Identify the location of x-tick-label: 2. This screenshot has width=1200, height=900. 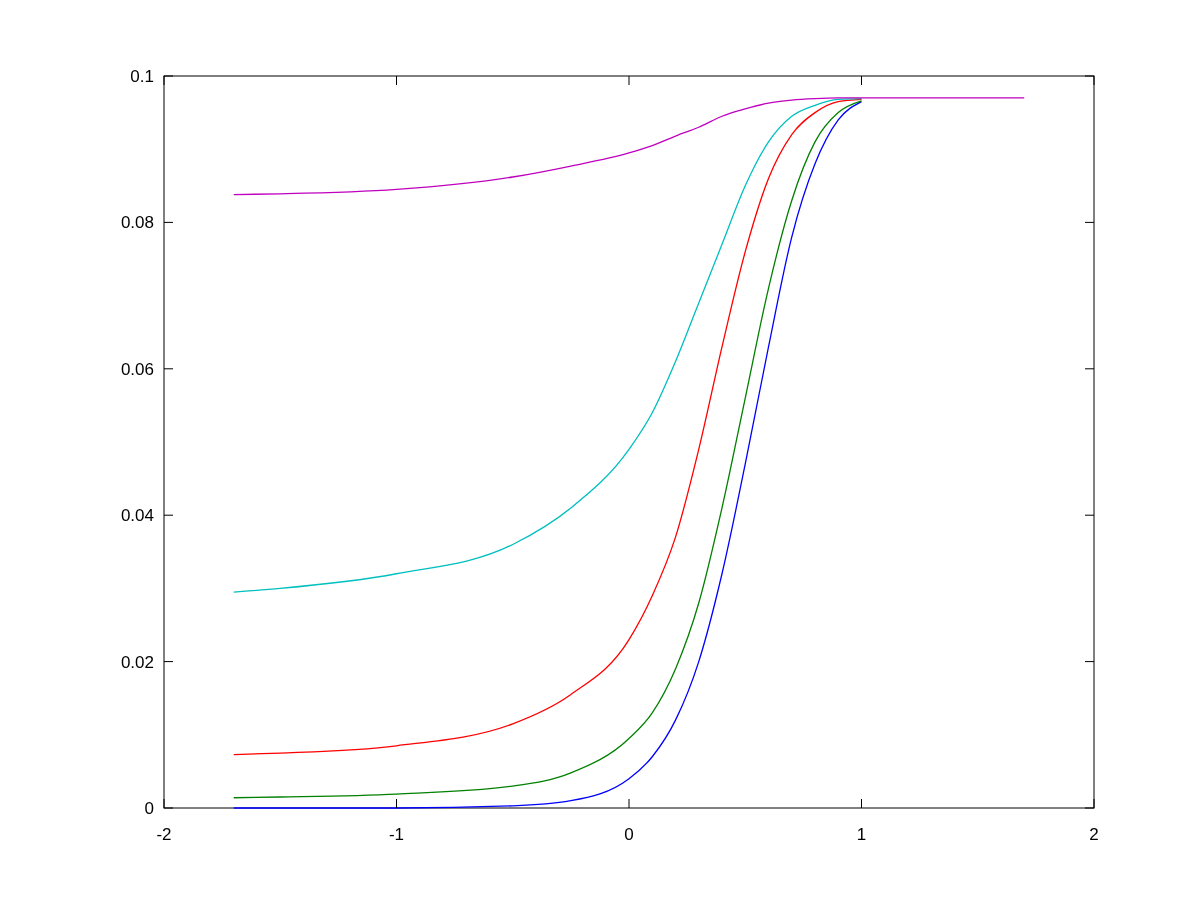
(1094, 834).